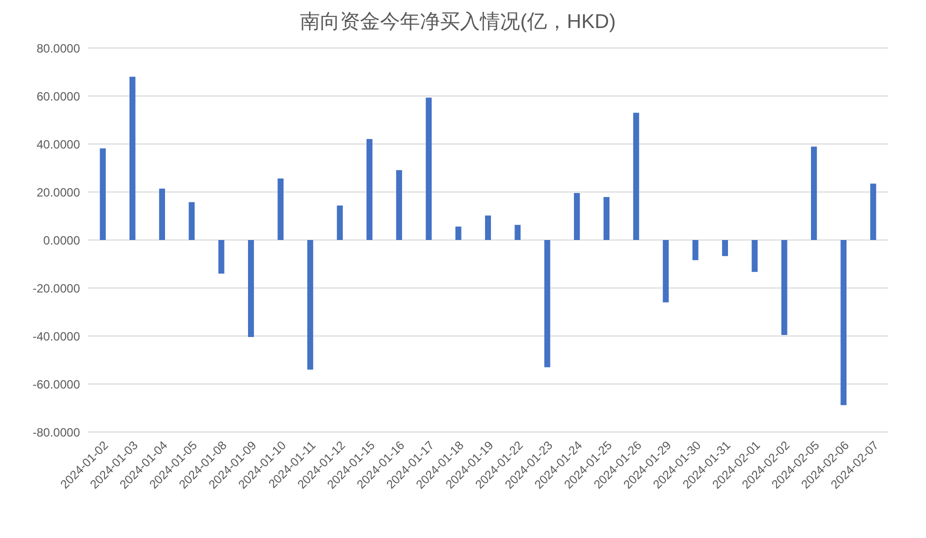 This screenshot has width=926, height=538. Describe the element at coordinates (58, 96) in the screenshot. I see `y-tick-label: 60.0000` at that location.